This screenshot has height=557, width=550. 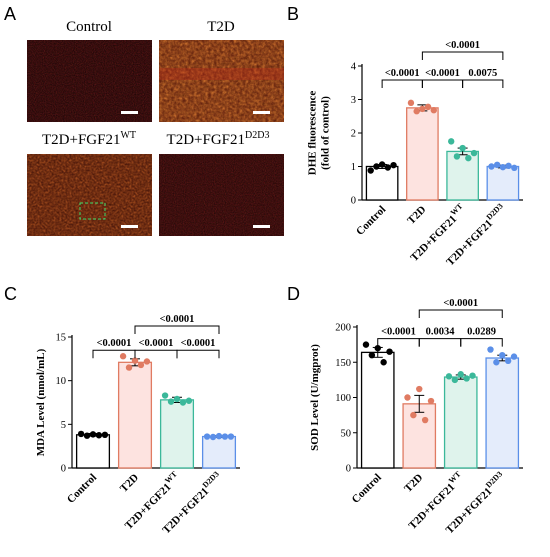 What do you see at coordinates (129, 483) in the screenshot?
I see `category-label: T2D` at bounding box center [129, 483].